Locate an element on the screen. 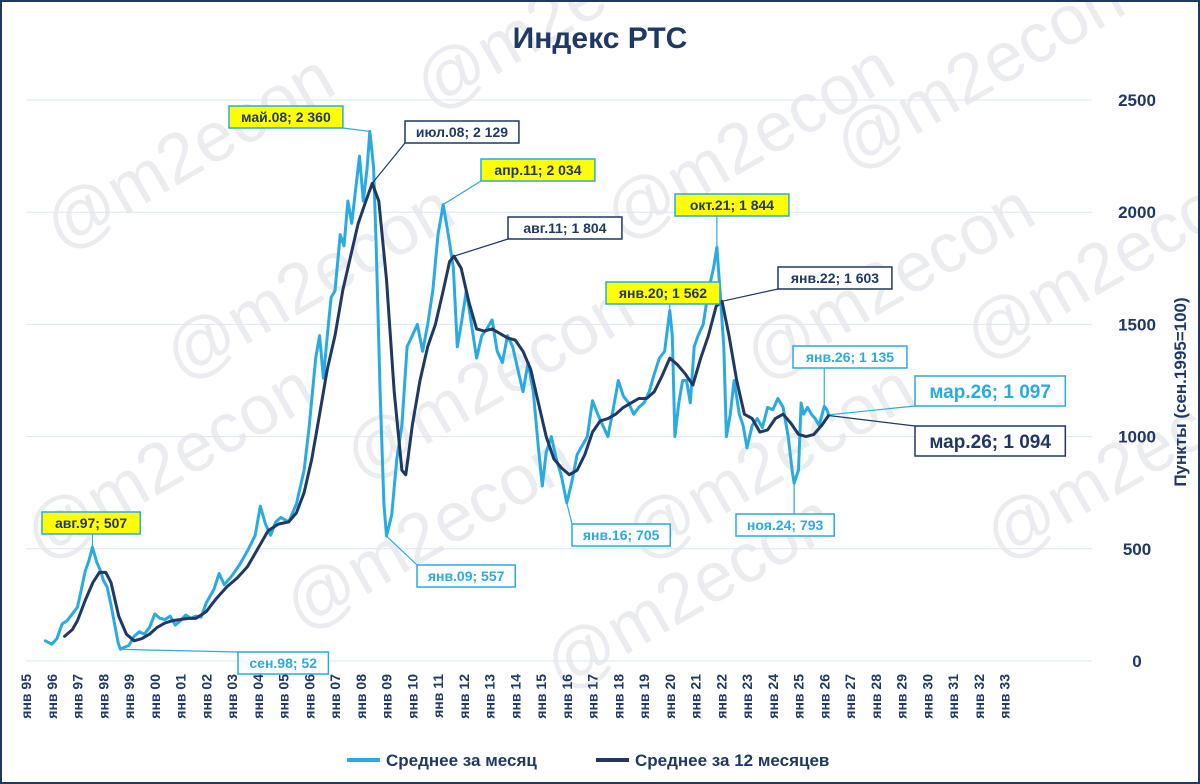  x-tick-label: янв 18 is located at coordinates (618, 696).